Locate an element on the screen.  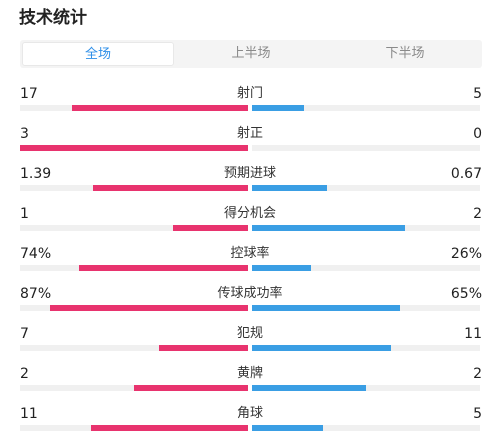
tab-first-half: 上半场 is located at coordinates (251, 53).